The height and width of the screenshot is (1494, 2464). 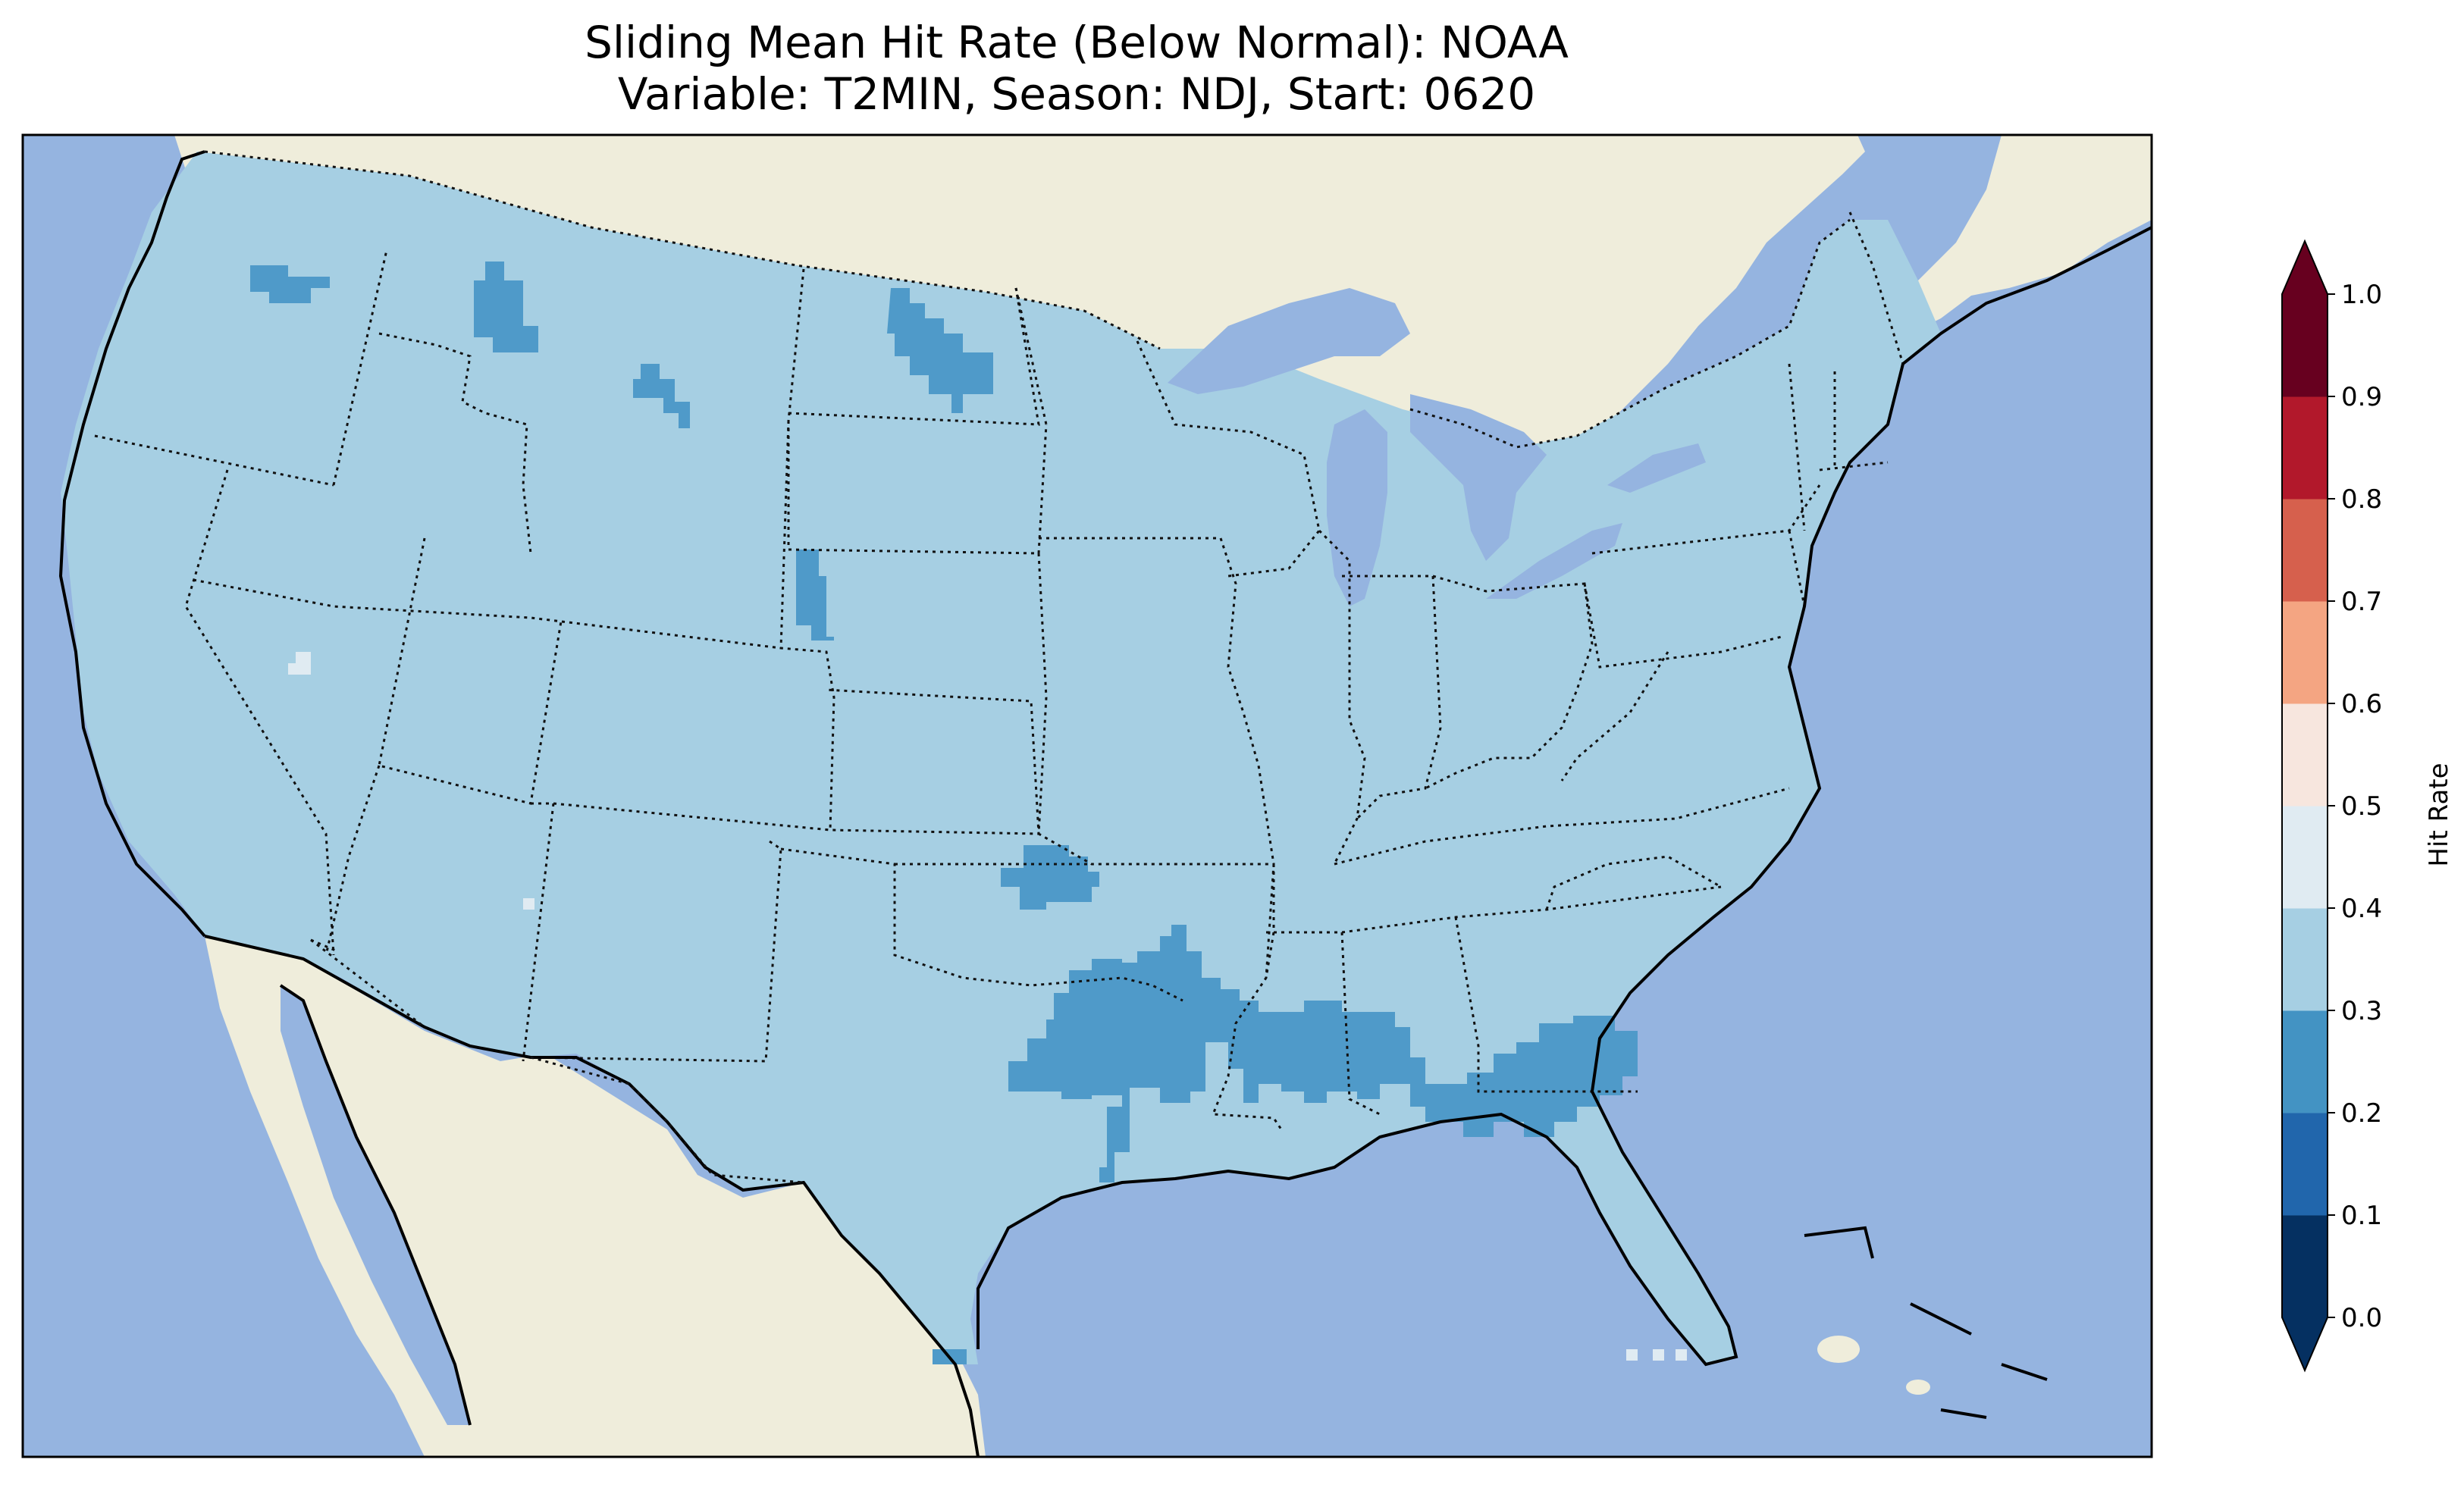 I want to click on colorbar-label: Hit Rate, so click(x=2439, y=814).